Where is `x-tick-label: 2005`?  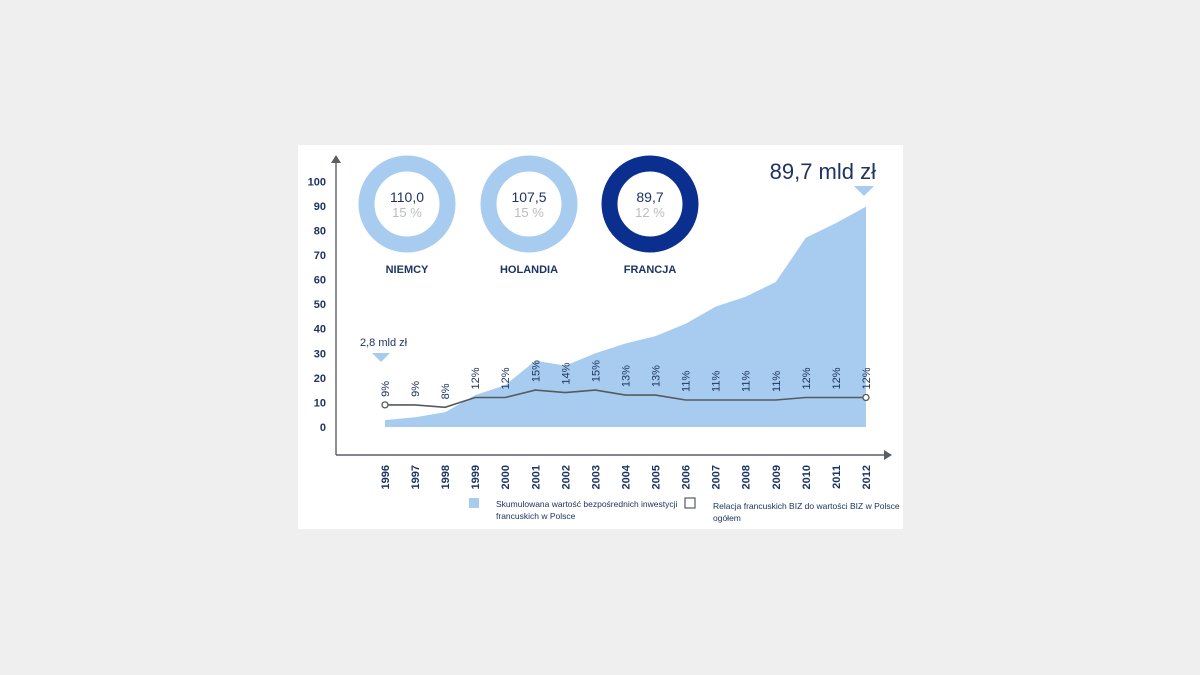 x-tick-label: 2005 is located at coordinates (657, 477).